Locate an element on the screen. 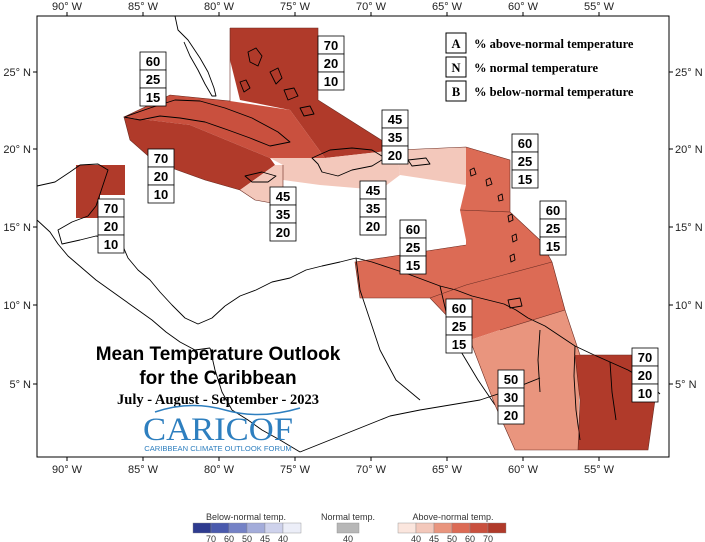 The height and width of the screenshot is (542, 705). lon-tick: 70° W is located at coordinates (371, 470).